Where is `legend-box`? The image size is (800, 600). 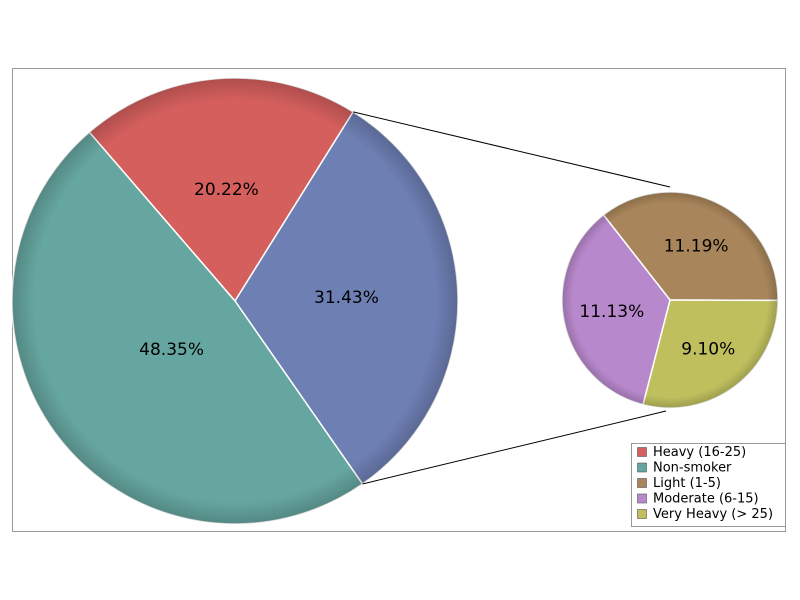 legend-box is located at coordinates (708, 485).